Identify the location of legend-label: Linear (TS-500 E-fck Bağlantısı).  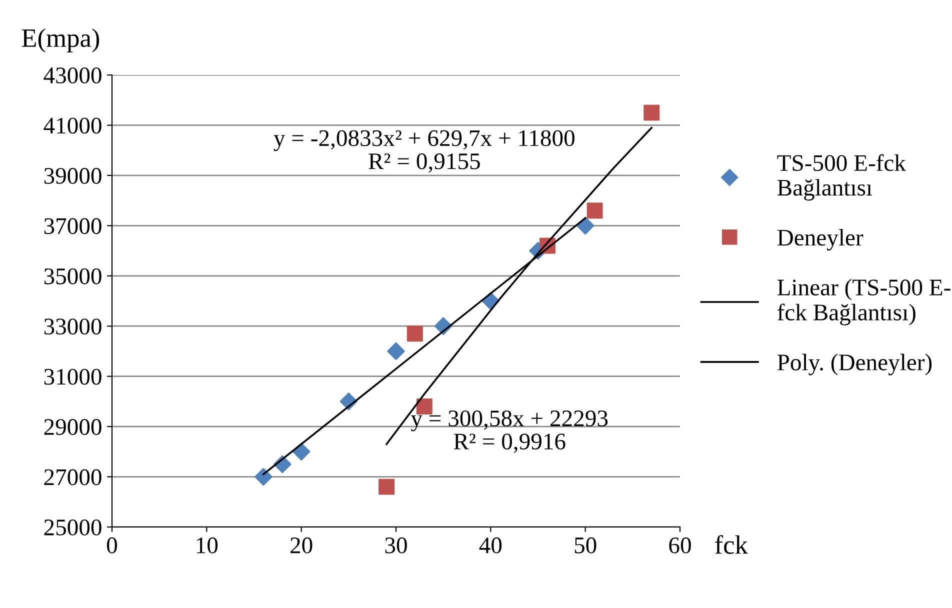
(863, 302).